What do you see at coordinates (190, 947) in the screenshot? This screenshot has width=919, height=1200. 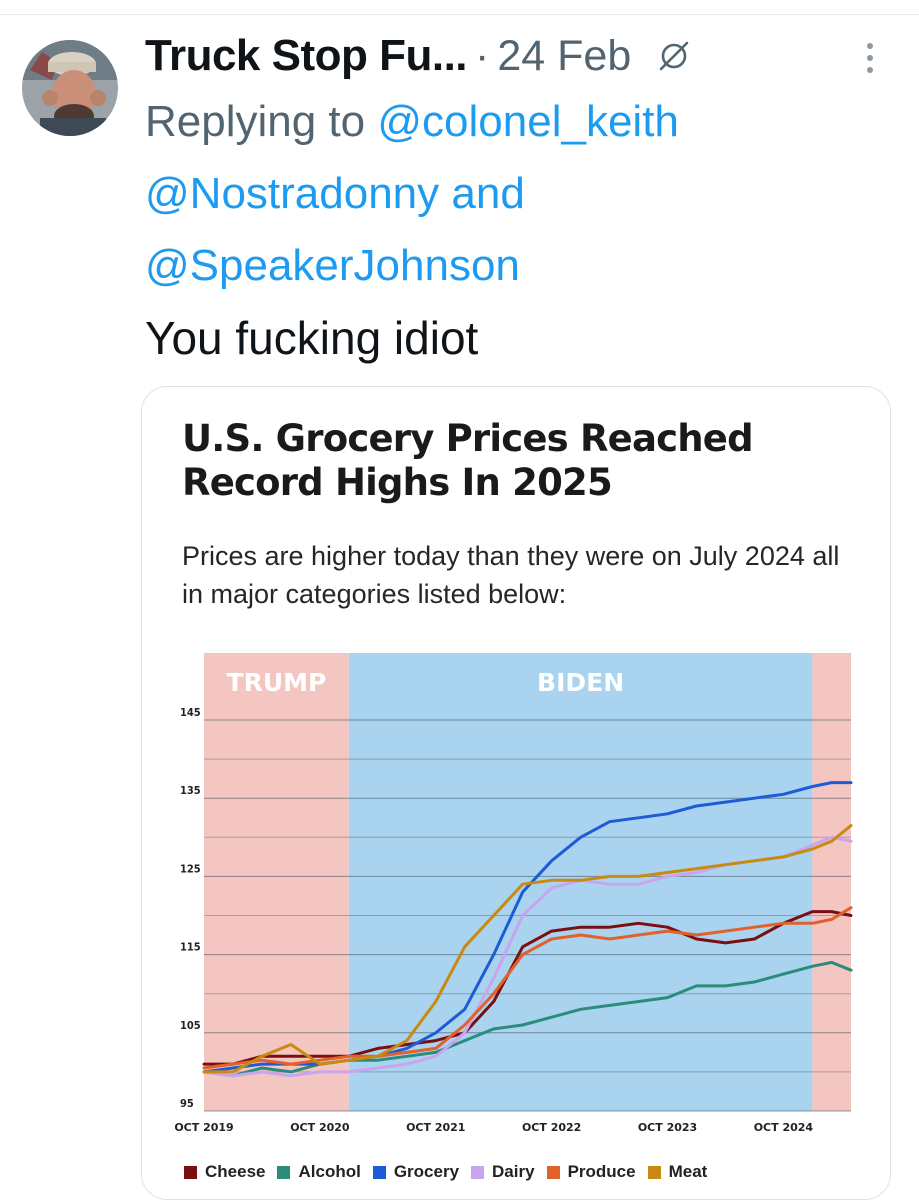 I see `y-tick-label: 115` at bounding box center [190, 947].